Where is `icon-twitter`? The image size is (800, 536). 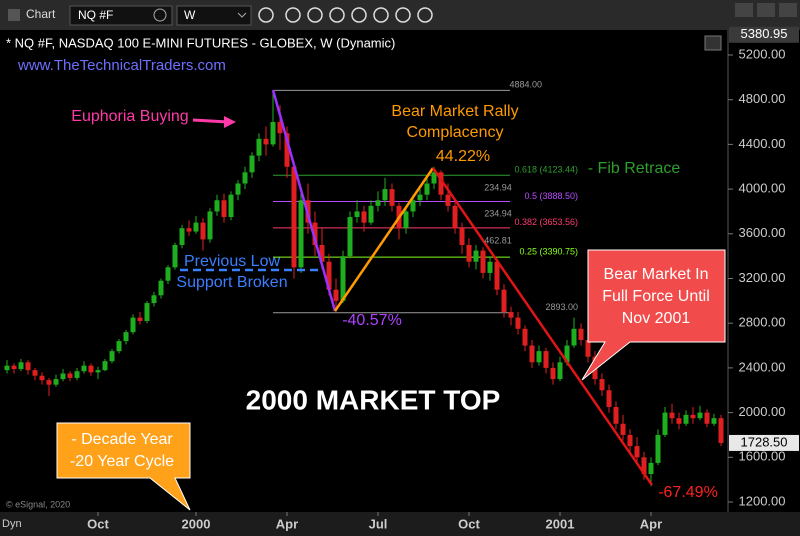 icon-twitter is located at coordinates (403, 15).